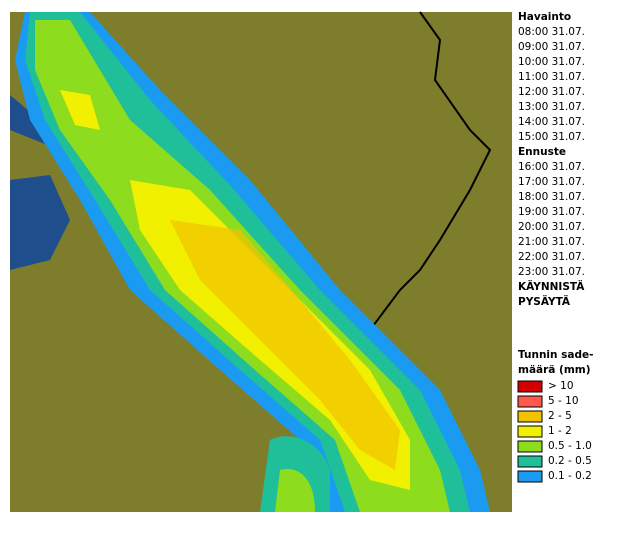 The width and height of the screenshot is (624, 533). I want to click on time-link: 14:00 31.07., so click(551, 122).